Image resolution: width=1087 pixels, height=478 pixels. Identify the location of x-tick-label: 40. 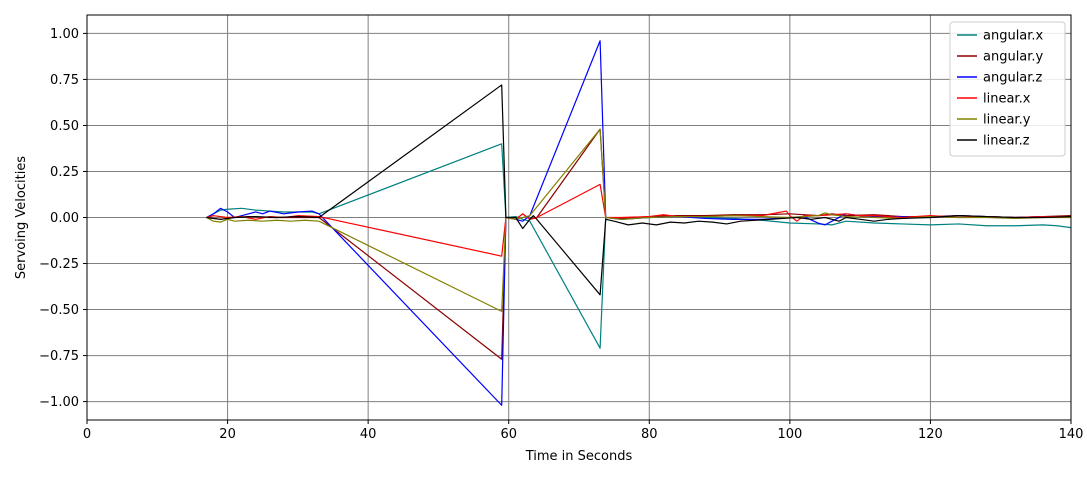
(368, 434).